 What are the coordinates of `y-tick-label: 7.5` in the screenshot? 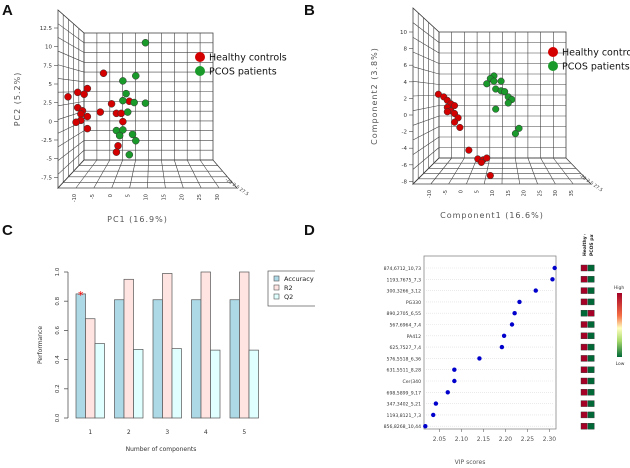 It's located at (47, 66).